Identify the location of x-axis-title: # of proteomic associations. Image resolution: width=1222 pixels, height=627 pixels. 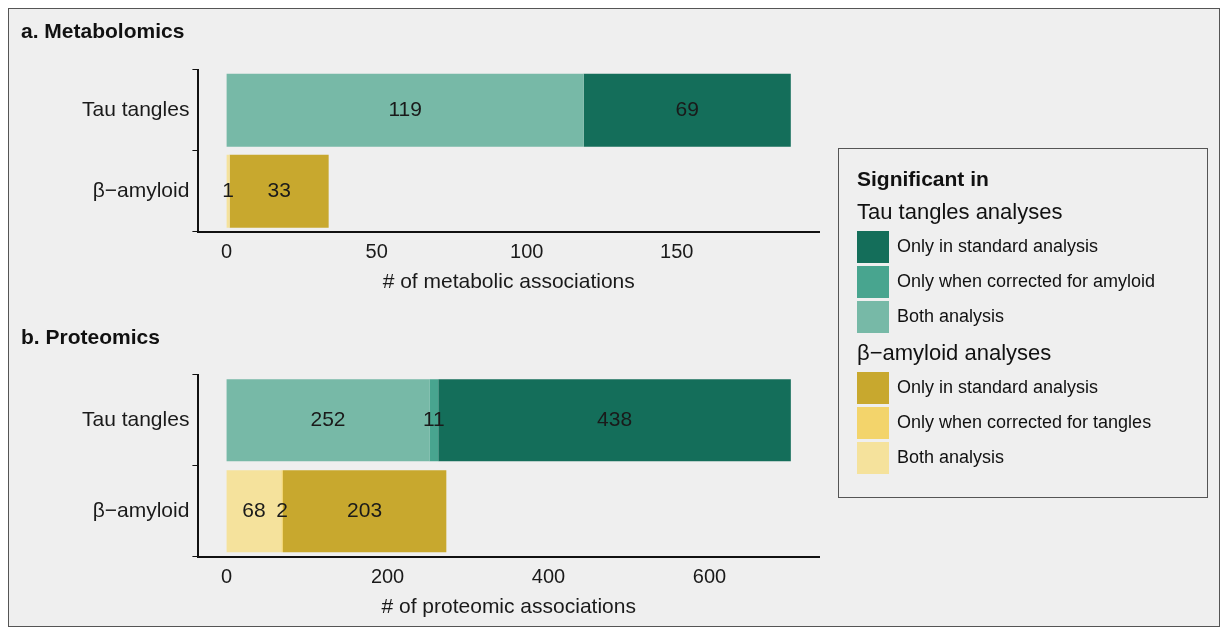
(508, 606).